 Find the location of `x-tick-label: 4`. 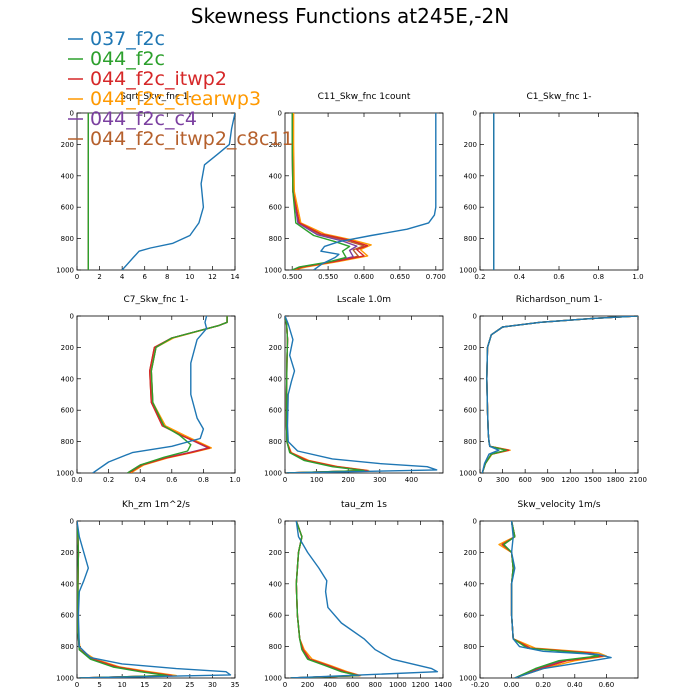

x-tick-label: 4 is located at coordinates (122, 277).